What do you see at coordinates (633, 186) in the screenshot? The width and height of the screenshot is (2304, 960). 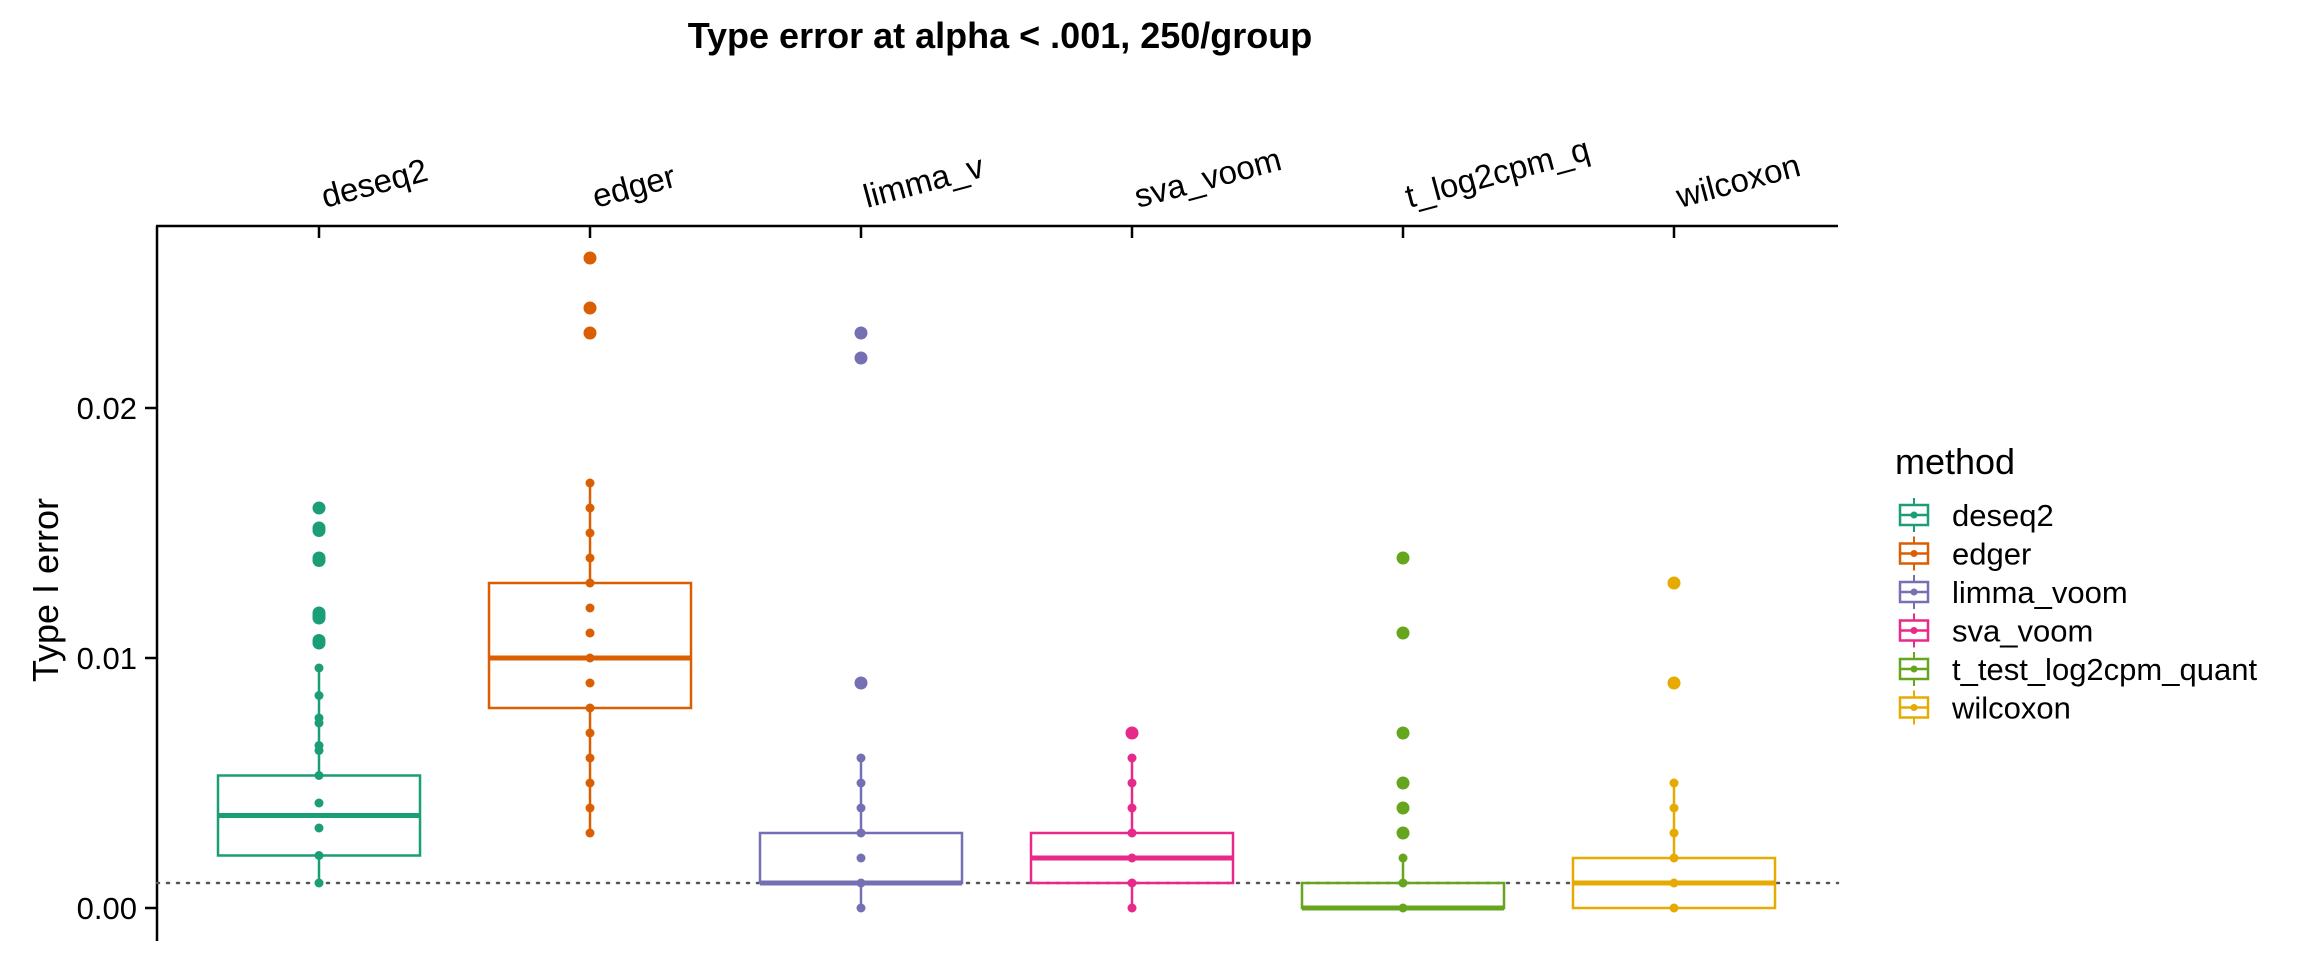 I see `x-tick-label: edger` at bounding box center [633, 186].